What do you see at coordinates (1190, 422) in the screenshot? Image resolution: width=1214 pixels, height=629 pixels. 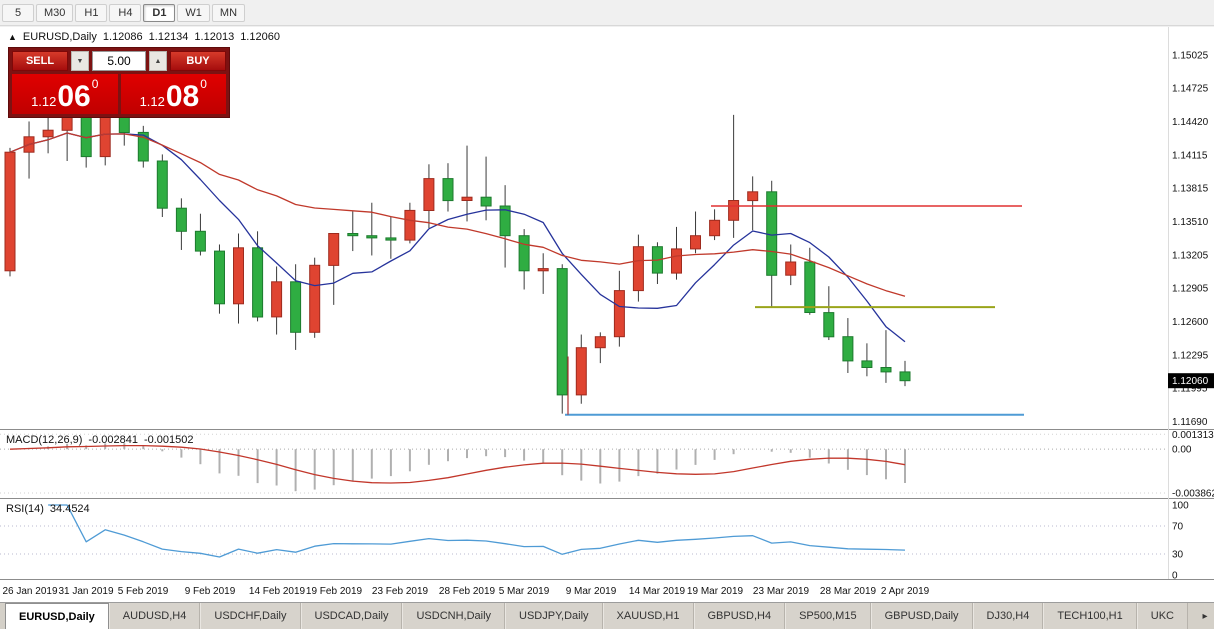 I see `svg-text: 1.11690` at bounding box center [1190, 422].